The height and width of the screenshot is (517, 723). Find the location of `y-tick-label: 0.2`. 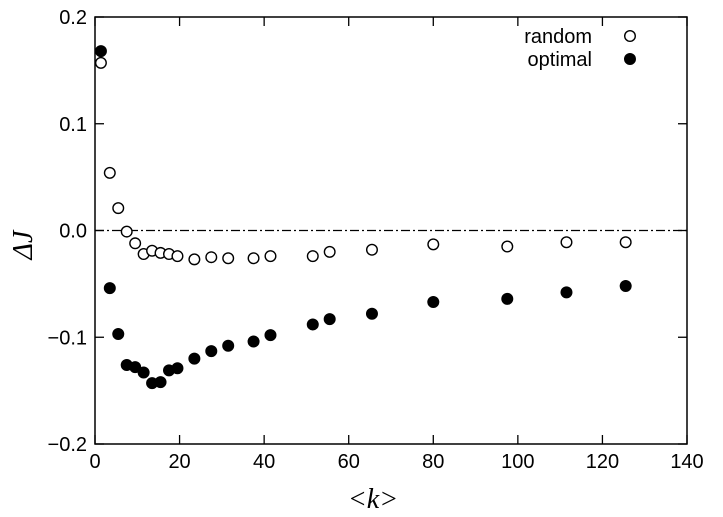

y-tick-label: 0.2 is located at coordinates (73, 18).